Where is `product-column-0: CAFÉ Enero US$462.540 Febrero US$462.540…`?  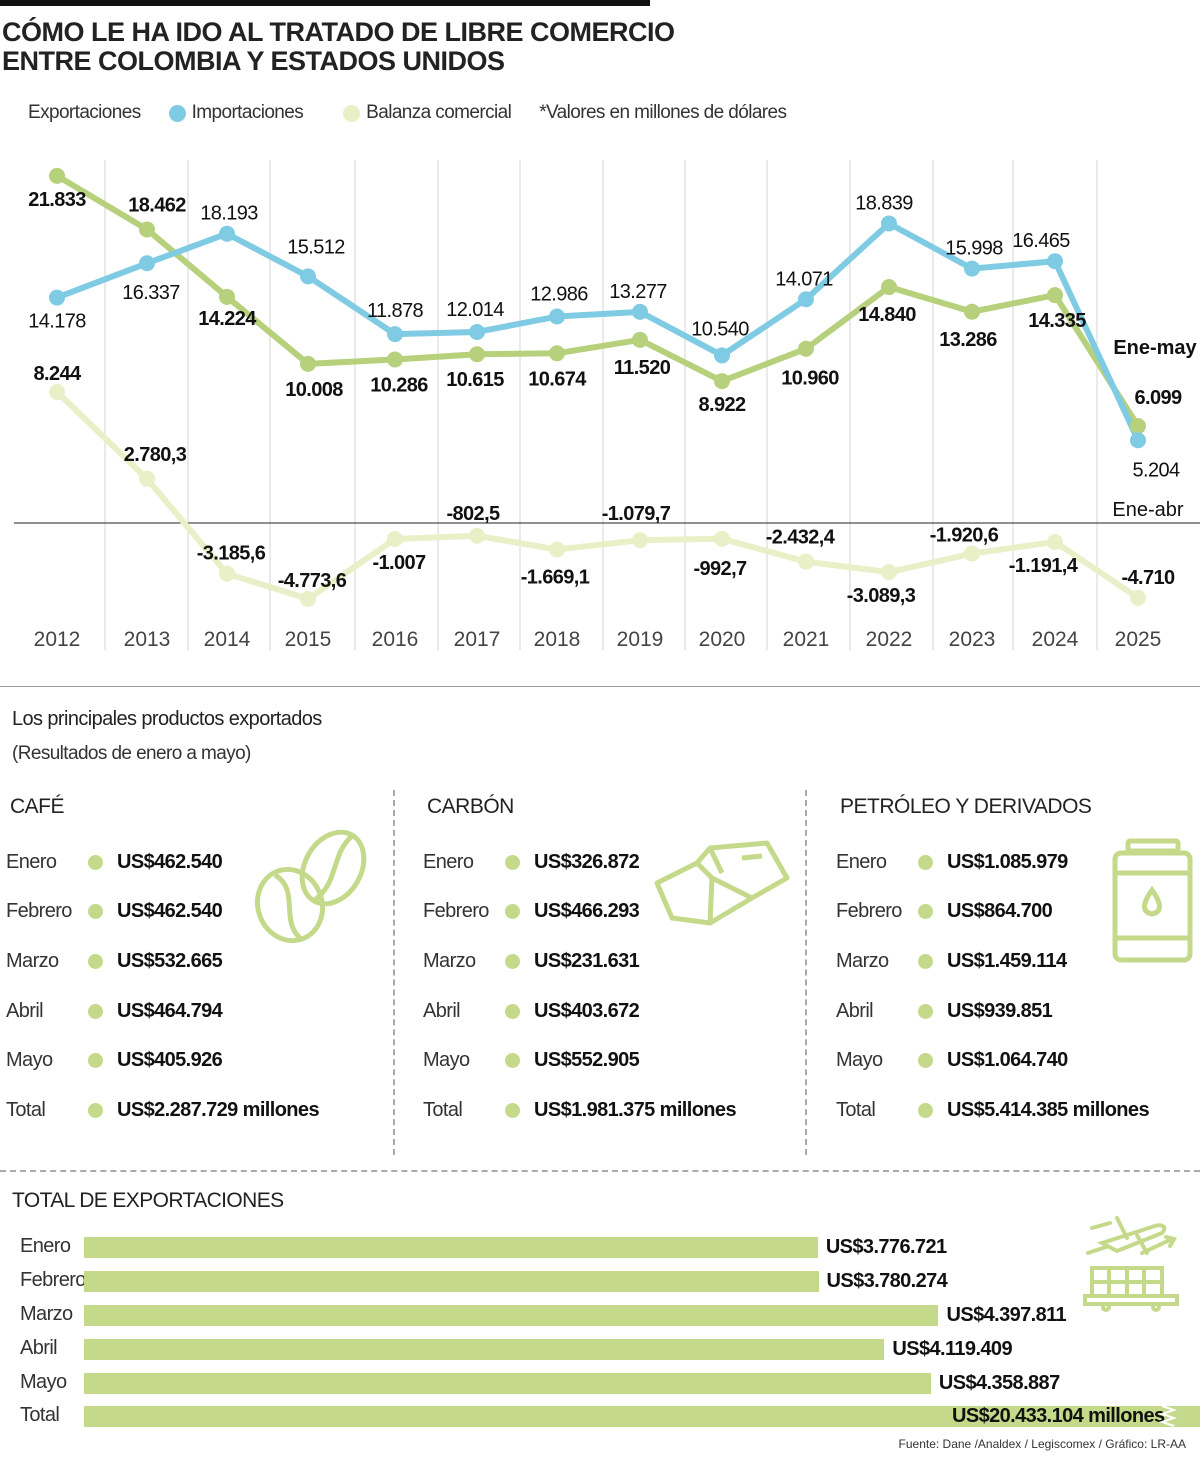
product-column-0: CAFÉ Enero US$462.540 Febrero US$462.540… is located at coordinates (200, 965).